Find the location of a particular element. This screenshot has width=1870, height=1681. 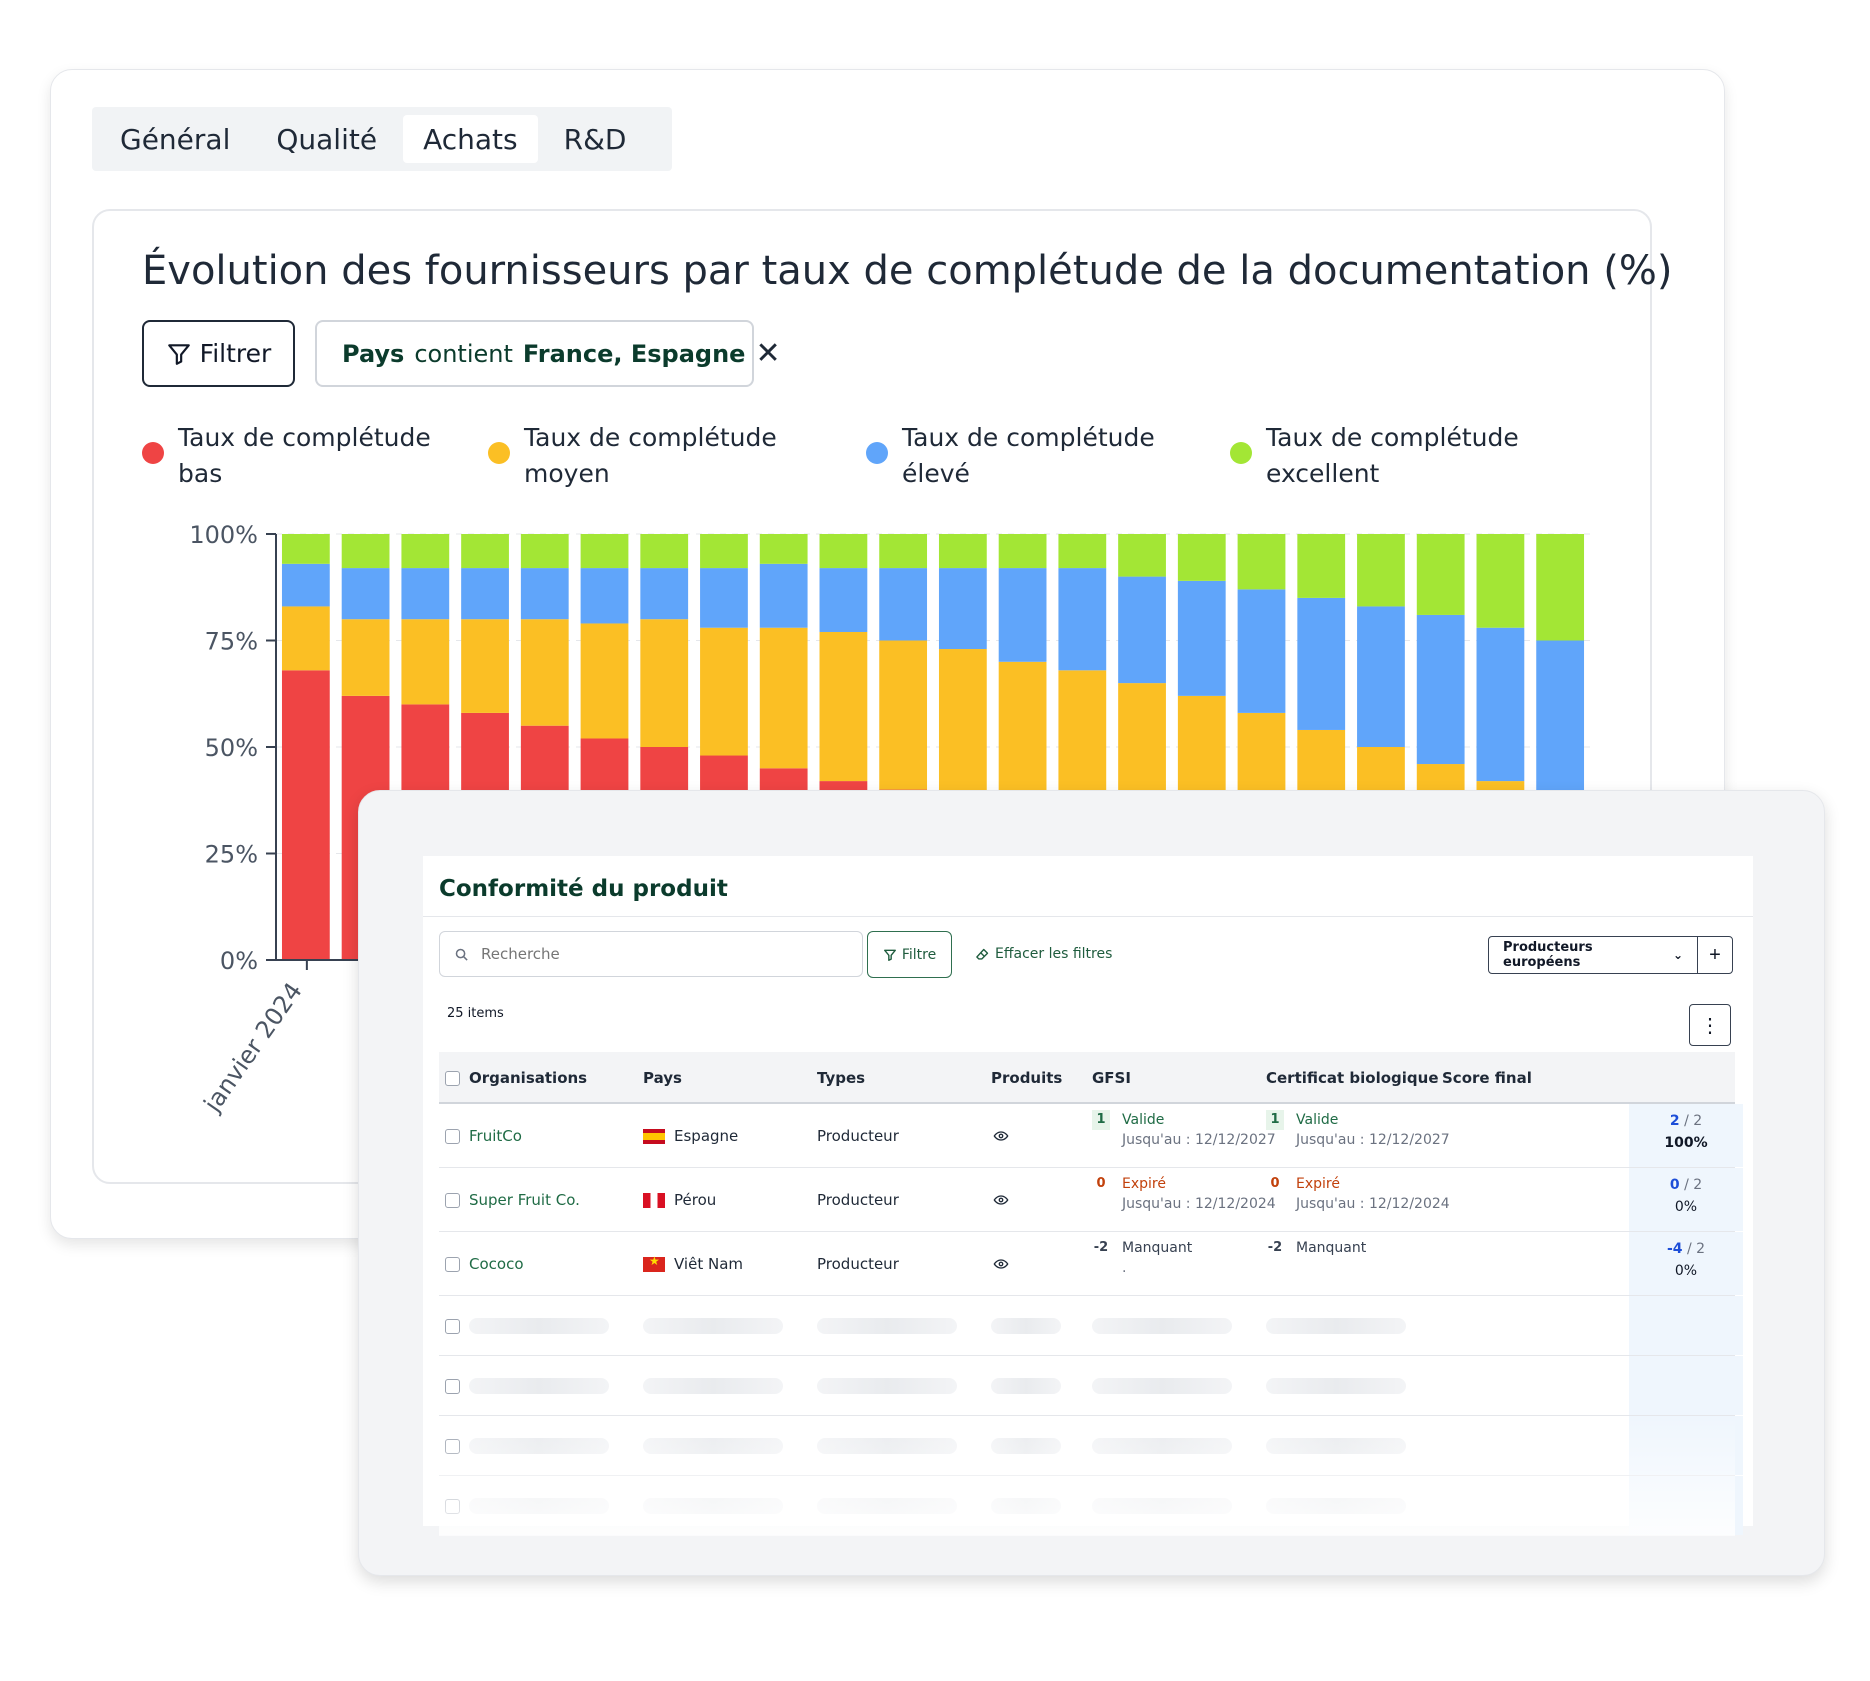

bio-count: 0 is located at coordinates (1275, 1183).